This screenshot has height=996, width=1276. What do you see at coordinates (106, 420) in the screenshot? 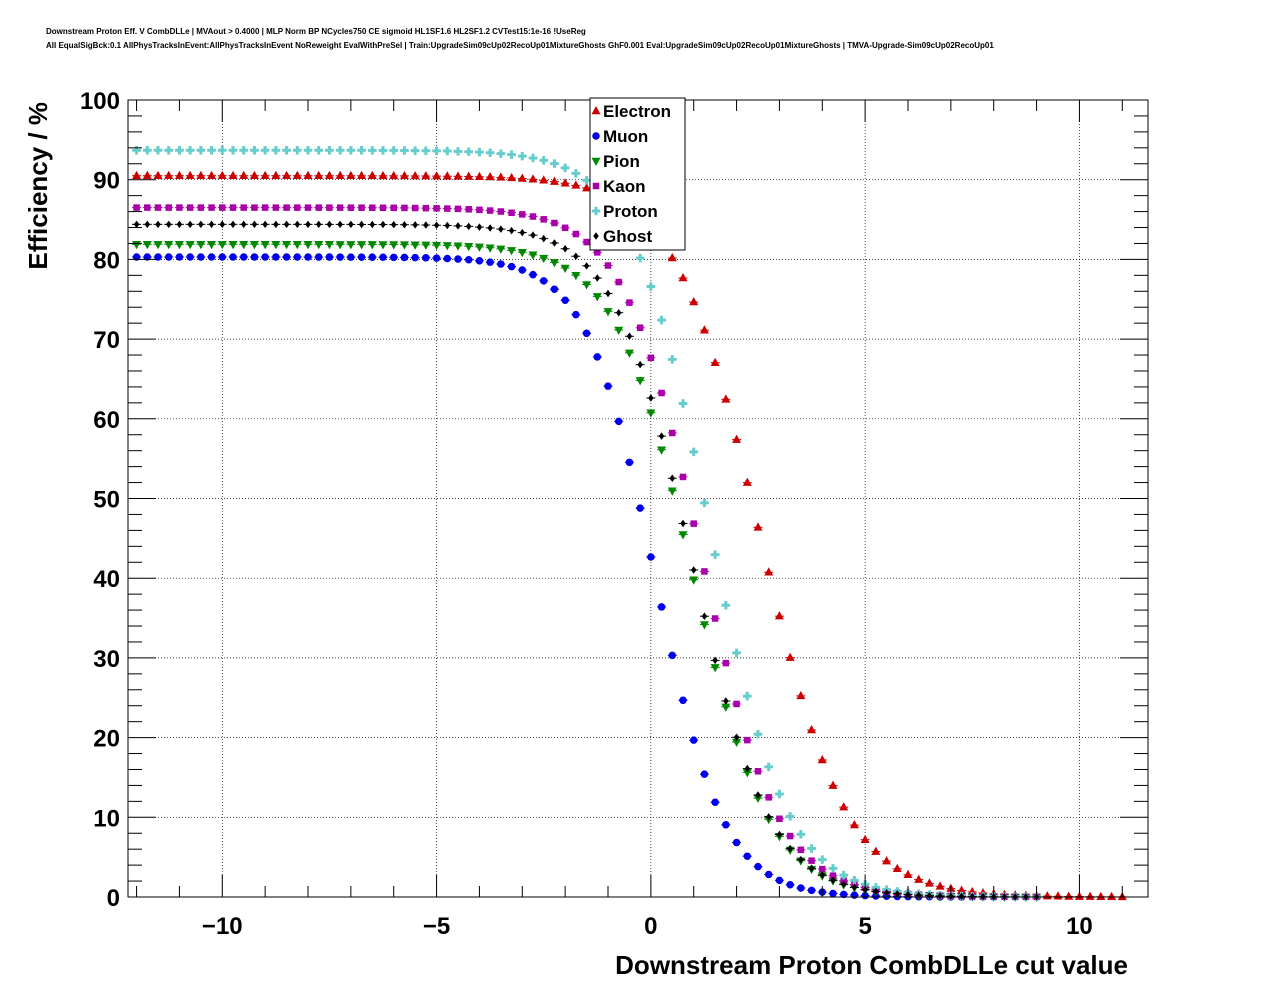
I see `y-tick-label: 60` at bounding box center [106, 420].